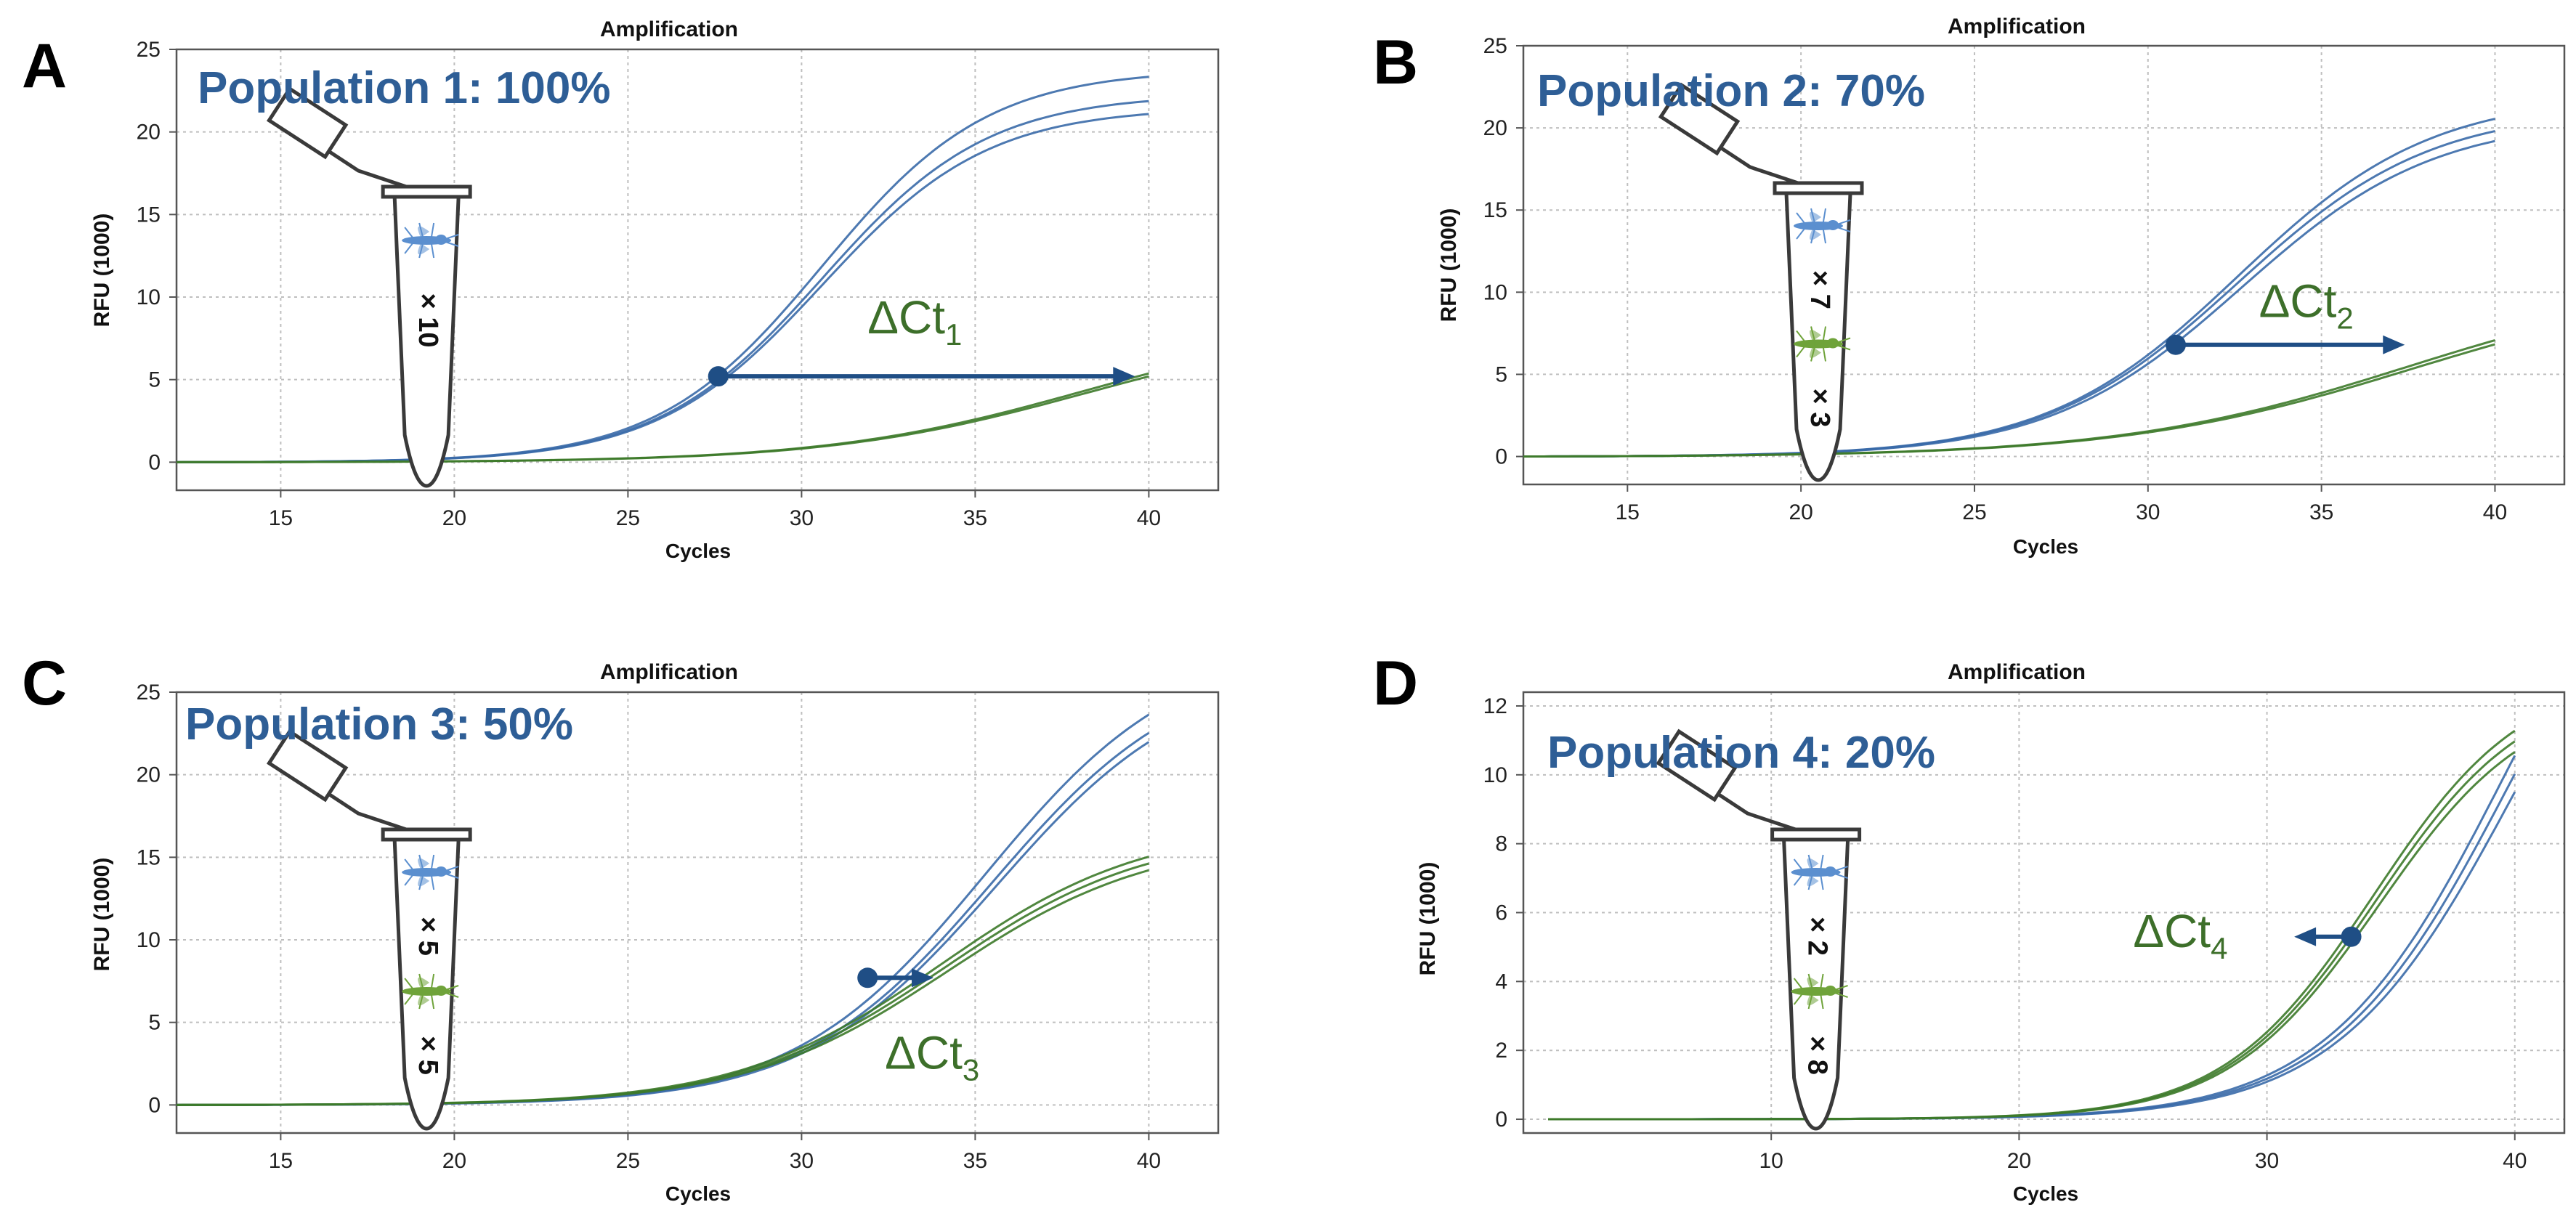 This screenshot has width=2576, height=1218. I want to click on y-tick-label: 12, so click(1495, 706).